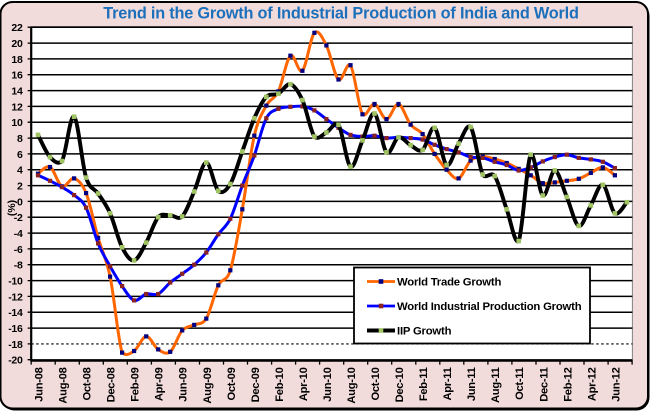 This screenshot has height=414, width=651. What do you see at coordinates (18, 234) in the screenshot?
I see `svg-text: -4` at bounding box center [18, 234].